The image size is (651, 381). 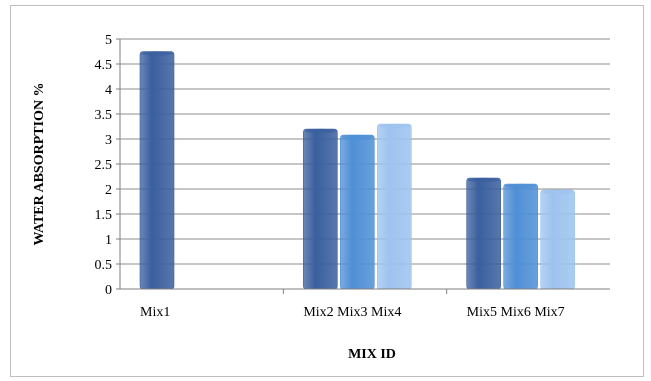 What do you see at coordinates (520, 186) in the screenshot?
I see `bar-top-mix6` at bounding box center [520, 186].